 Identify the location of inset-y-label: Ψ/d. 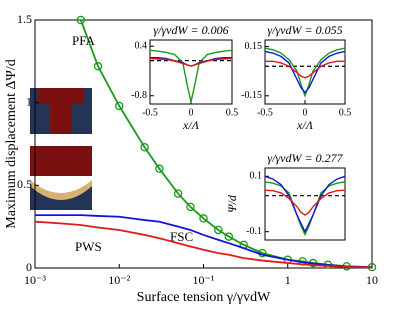
(232, 203).